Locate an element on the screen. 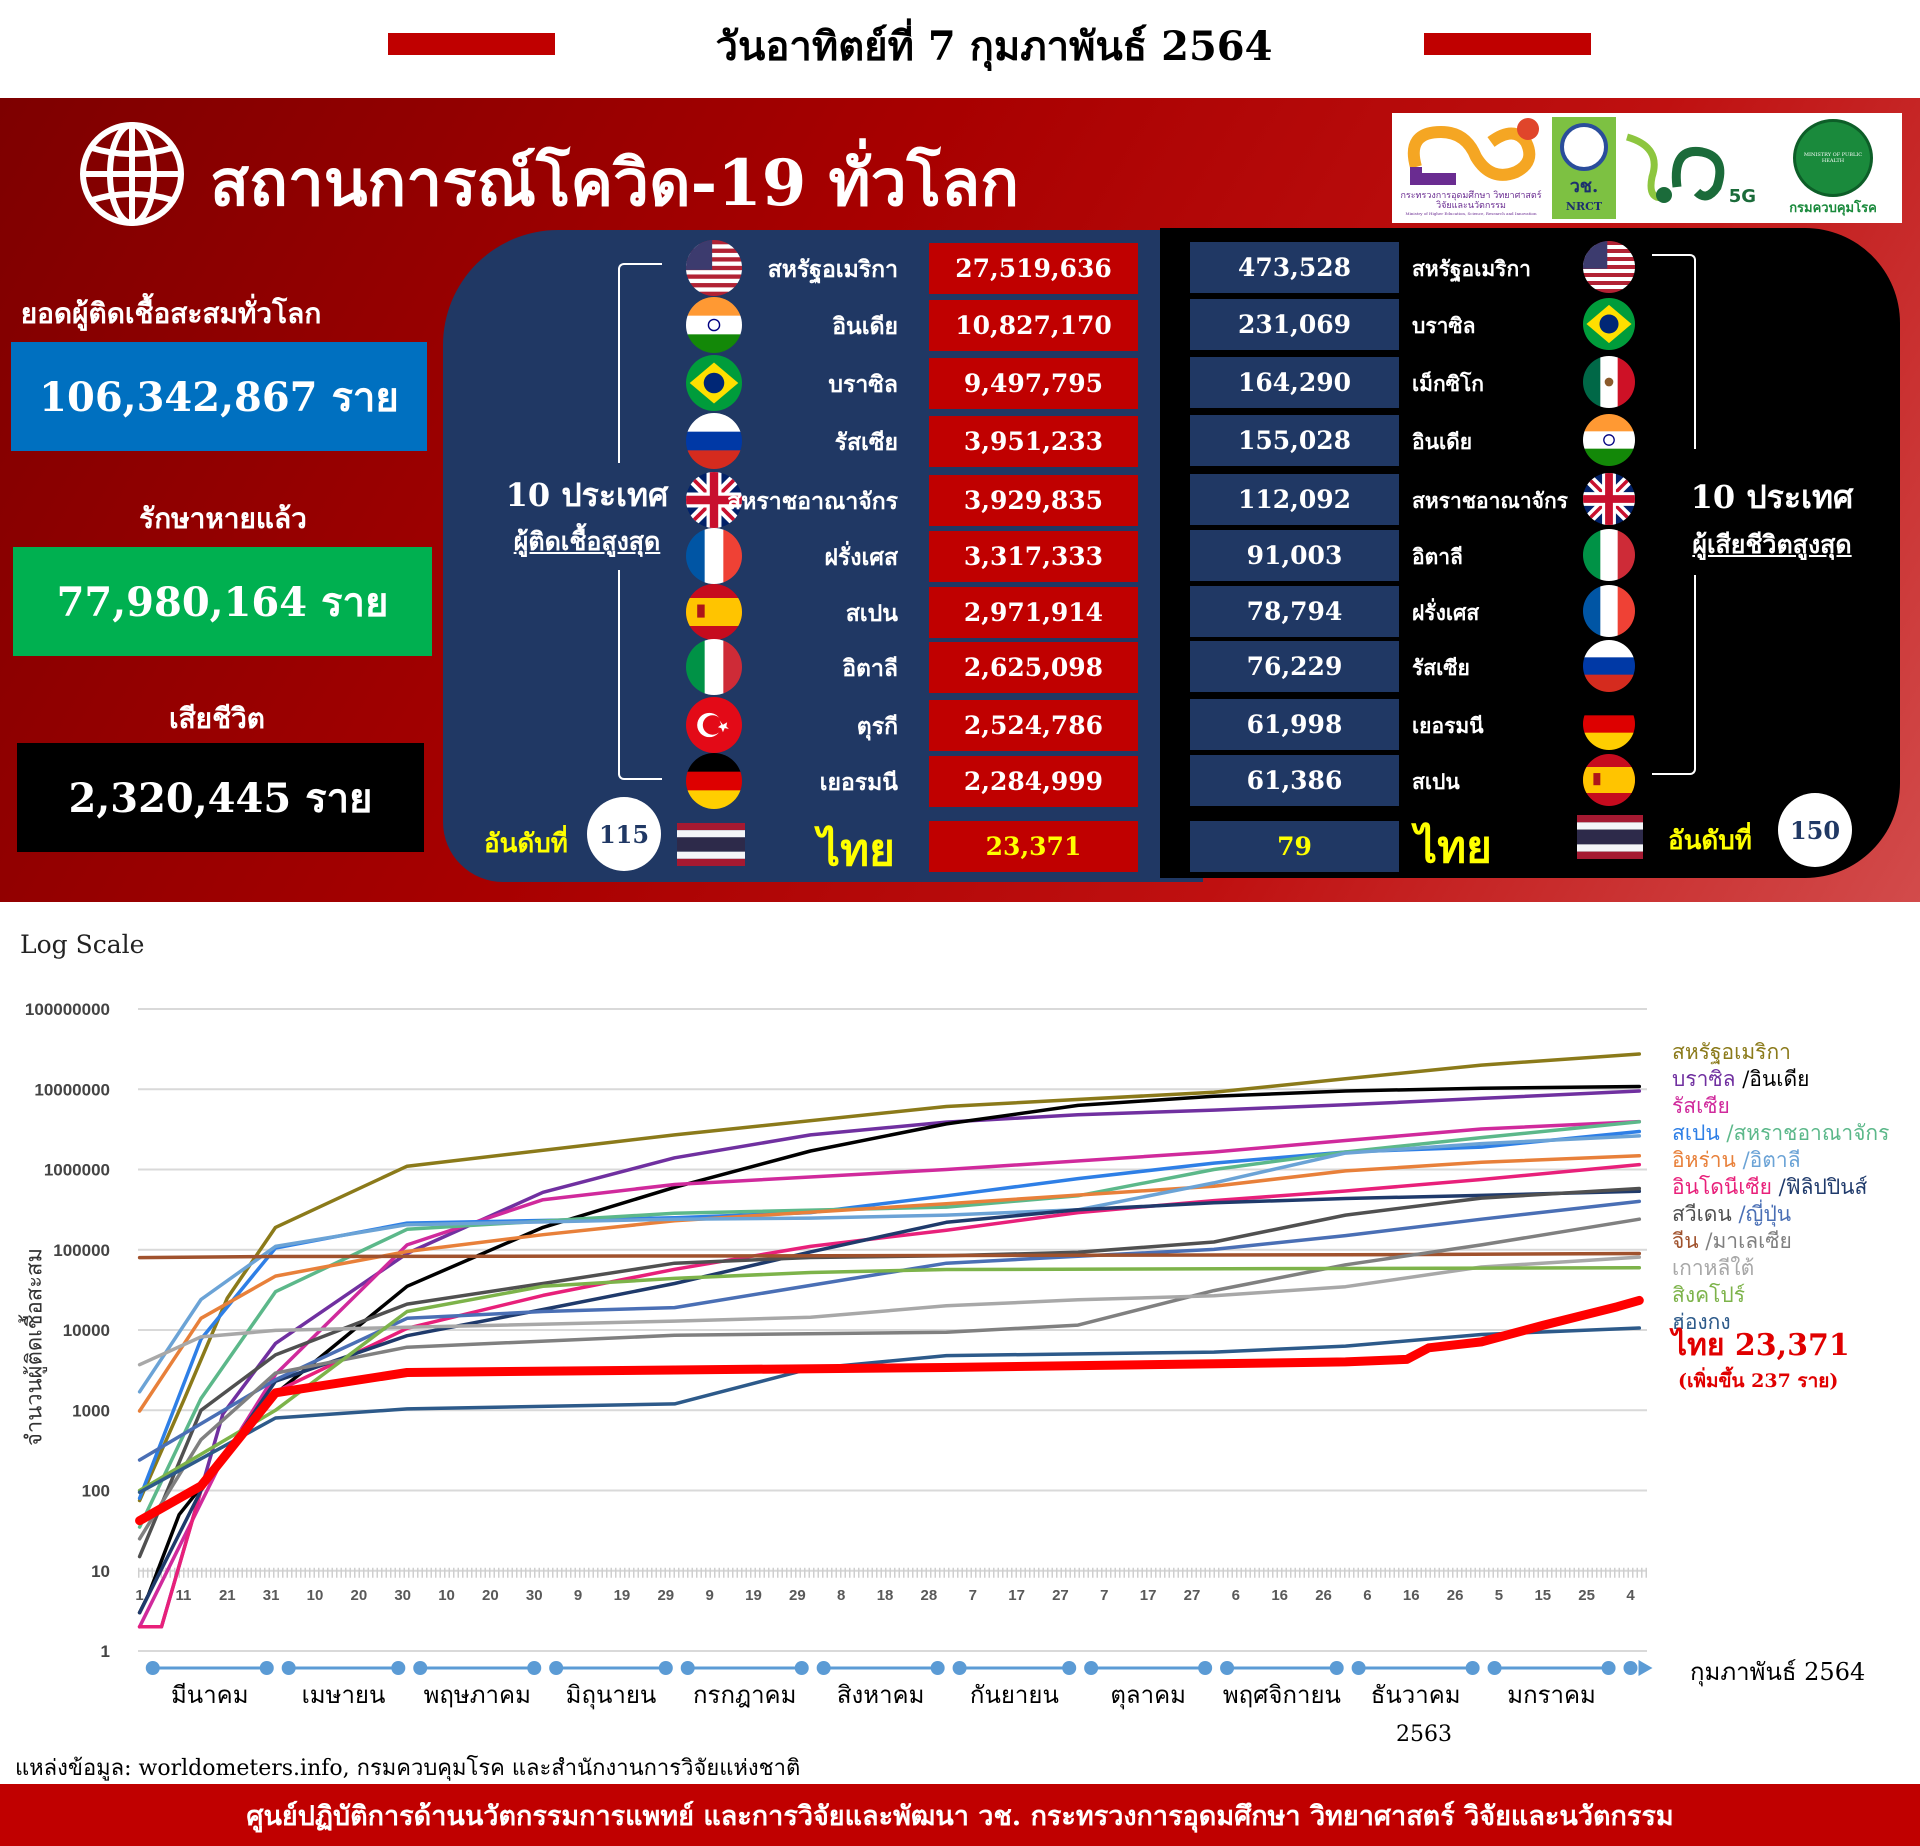  legend-line: จีน /มาเลเซีย is located at coordinates (1732, 1241).